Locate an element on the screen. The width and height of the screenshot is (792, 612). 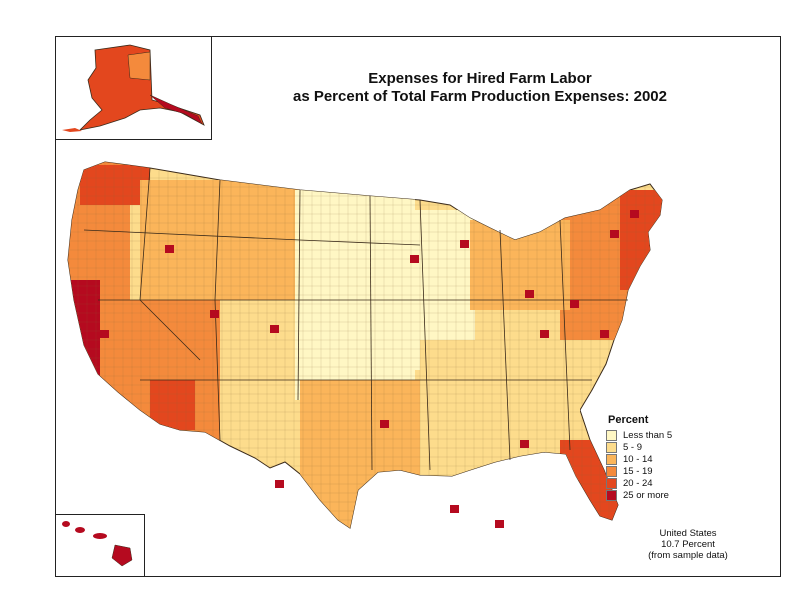
hawaii-oahu is located at coordinates (80, 530).